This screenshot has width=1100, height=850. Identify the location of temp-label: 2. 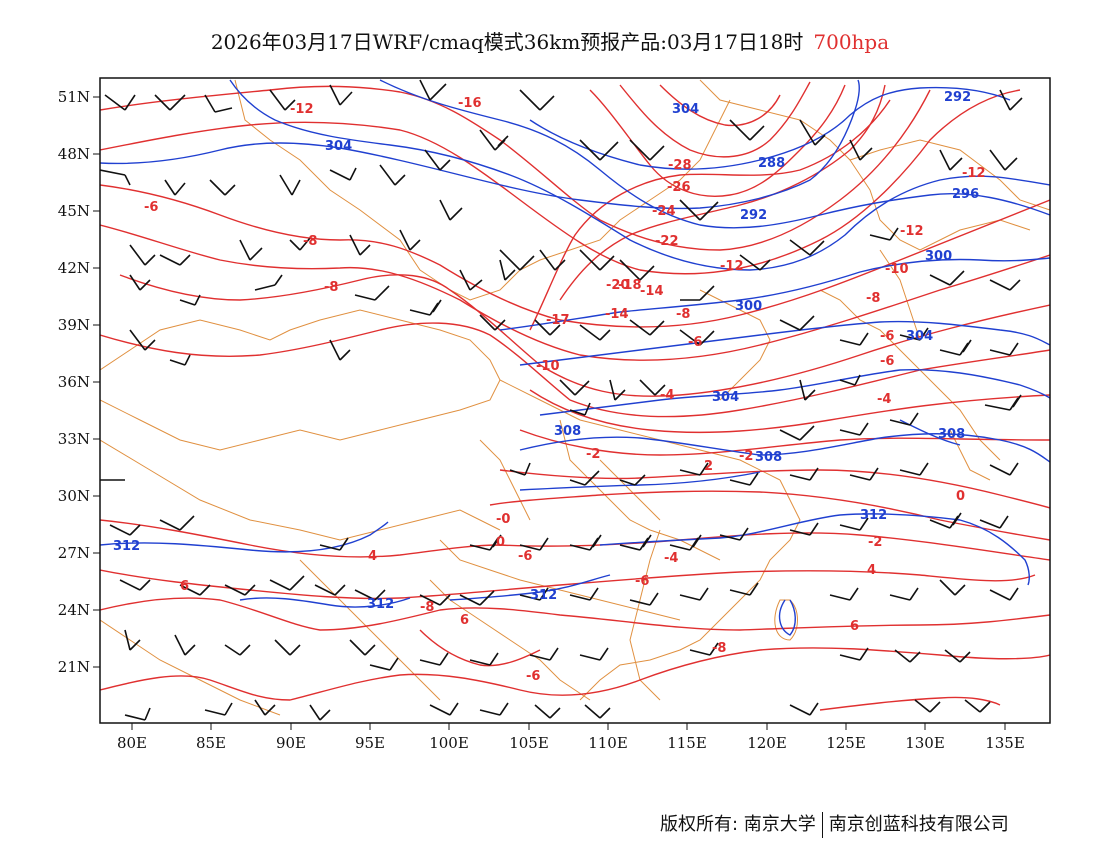
(708, 466).